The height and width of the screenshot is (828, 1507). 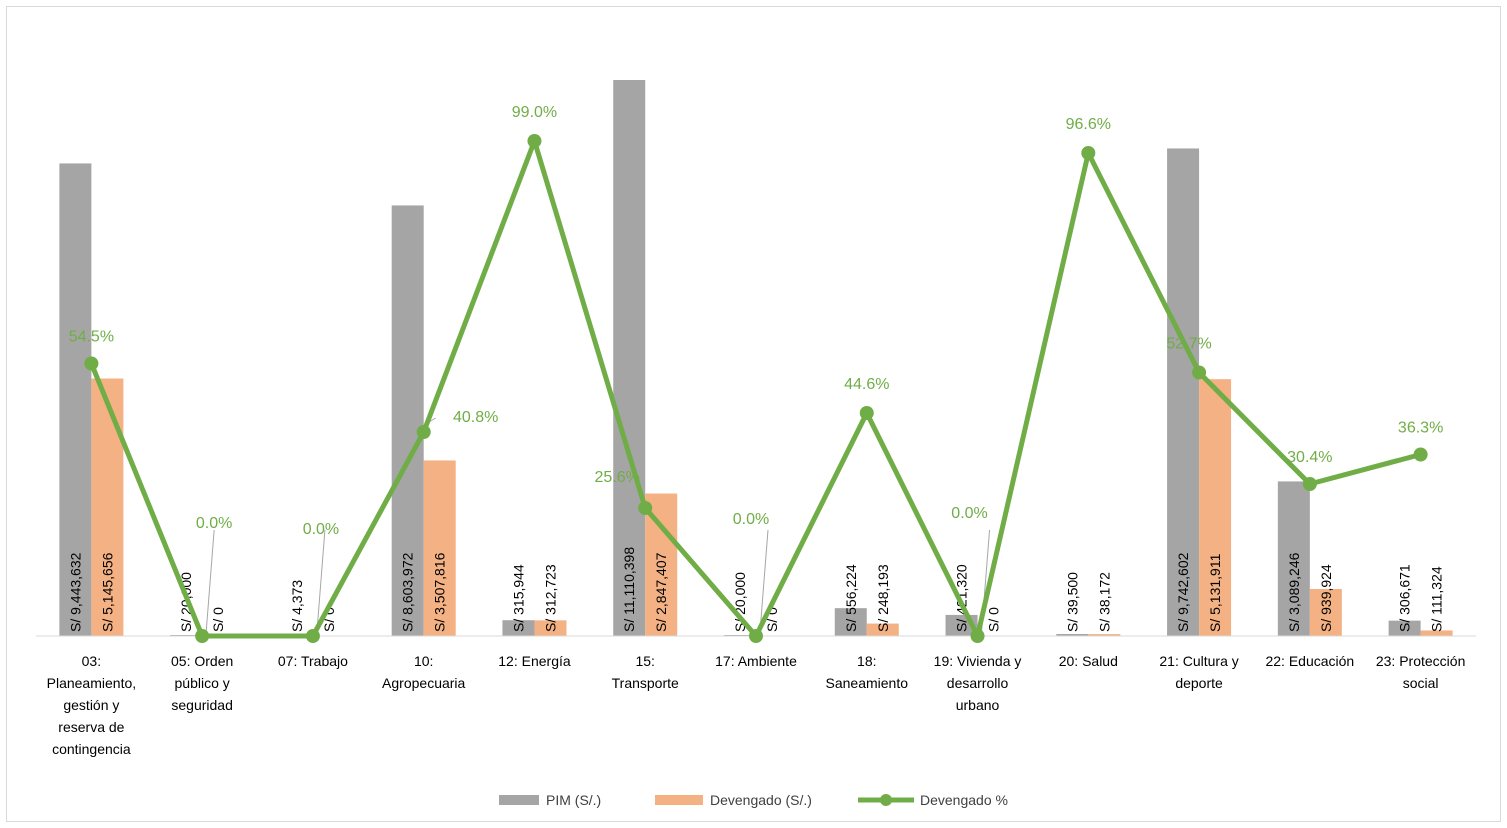 What do you see at coordinates (886, 800) in the screenshot?
I see `legend-swatch-pct-marker` at bounding box center [886, 800].